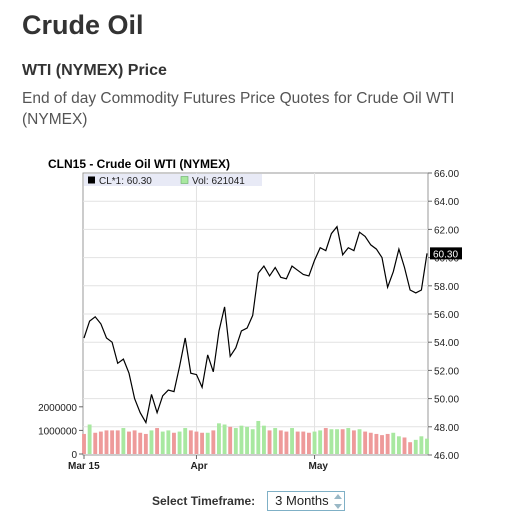 The height and width of the screenshot is (522, 511). What do you see at coordinates (338, 501) in the screenshot?
I see `select-stepper-icon` at bounding box center [338, 501].